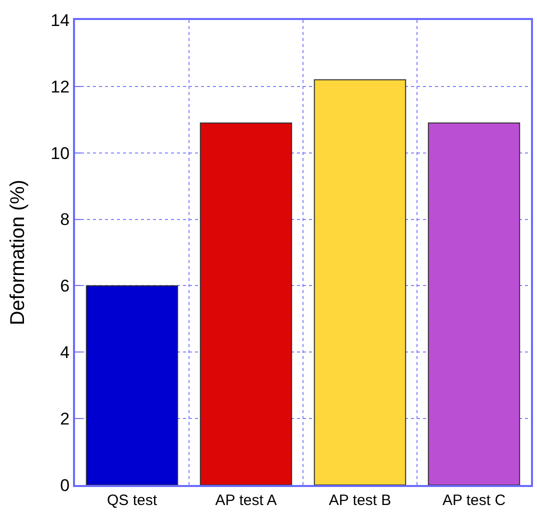  What do you see at coordinates (65, 286) in the screenshot?
I see `y-tick-label: 6` at bounding box center [65, 286].